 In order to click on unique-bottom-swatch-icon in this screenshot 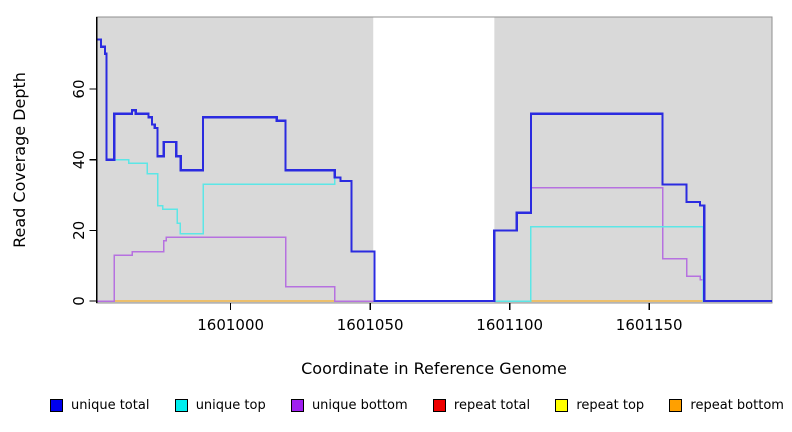, I will do `click(297, 405)`.